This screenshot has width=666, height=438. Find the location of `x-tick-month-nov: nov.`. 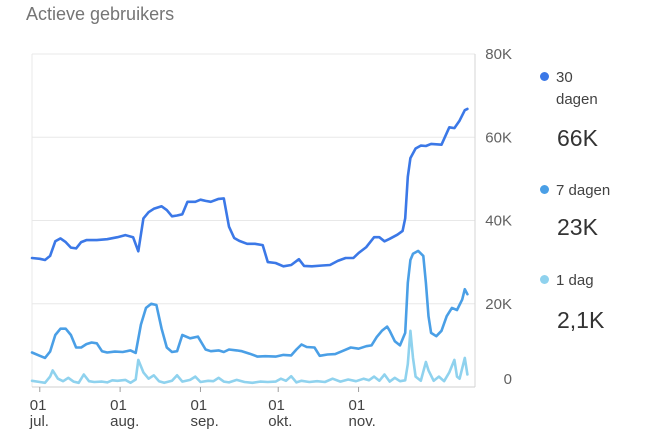

x-tick-month-nov: nov. is located at coordinates (362, 421).